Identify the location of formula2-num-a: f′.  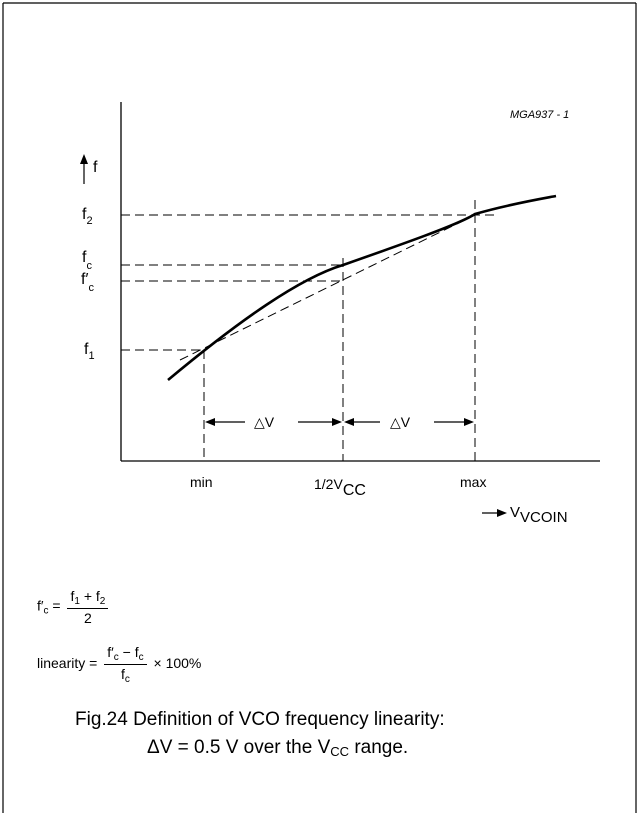
(110, 652).